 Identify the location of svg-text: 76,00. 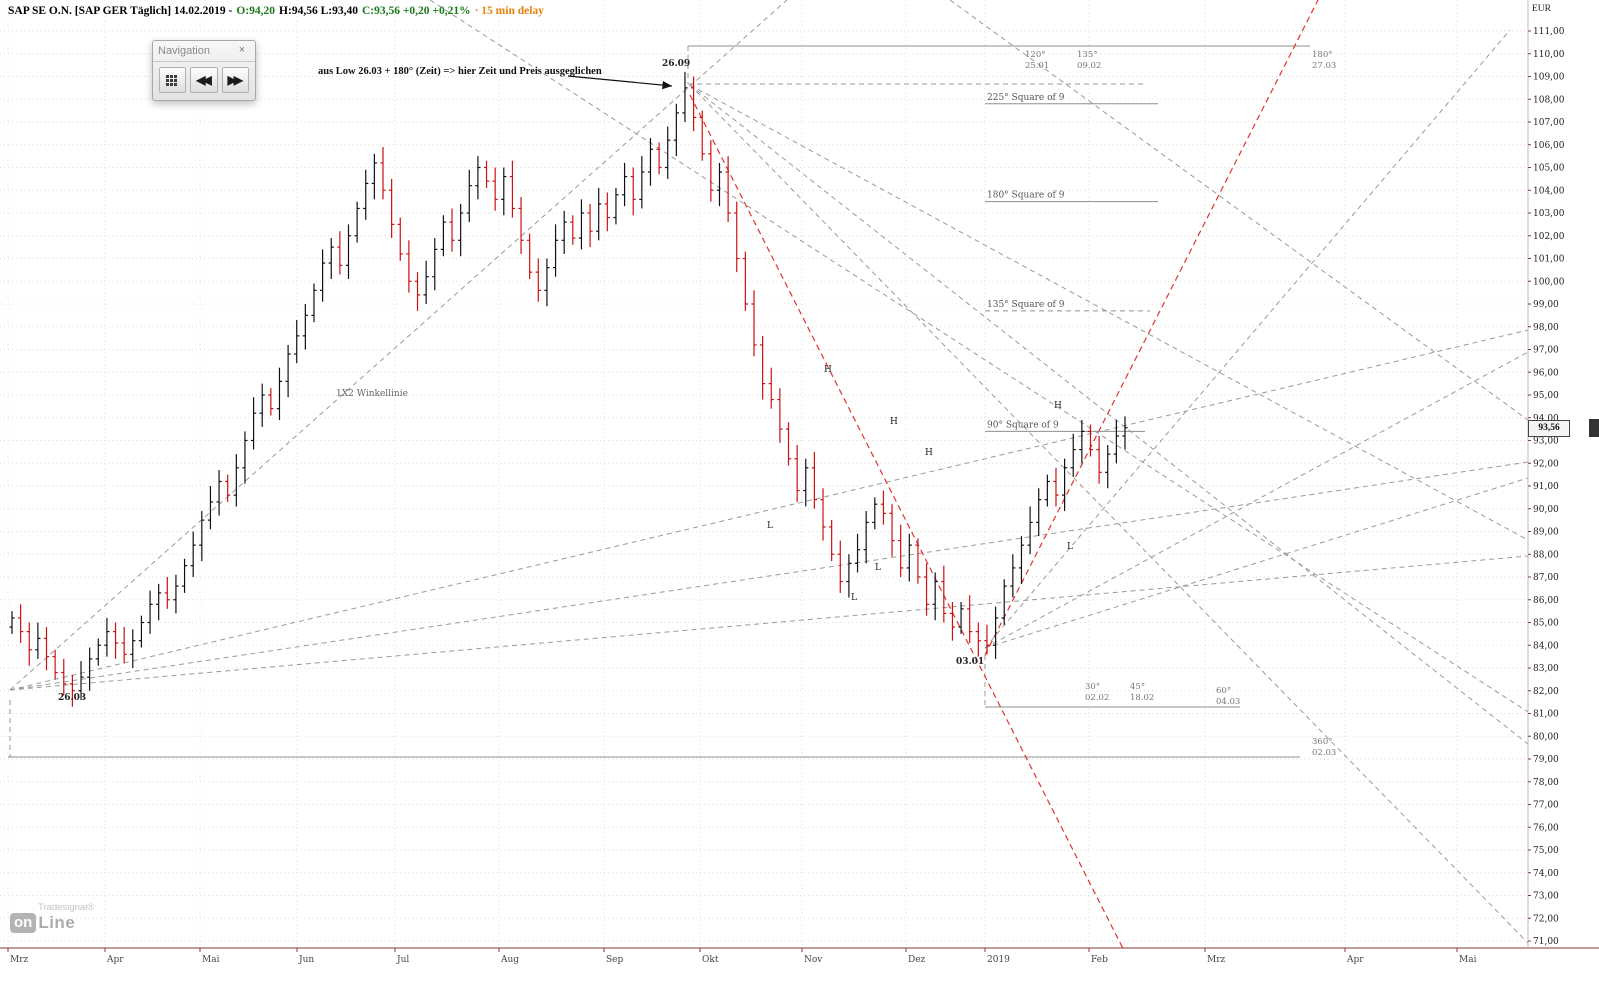
(1546, 828).